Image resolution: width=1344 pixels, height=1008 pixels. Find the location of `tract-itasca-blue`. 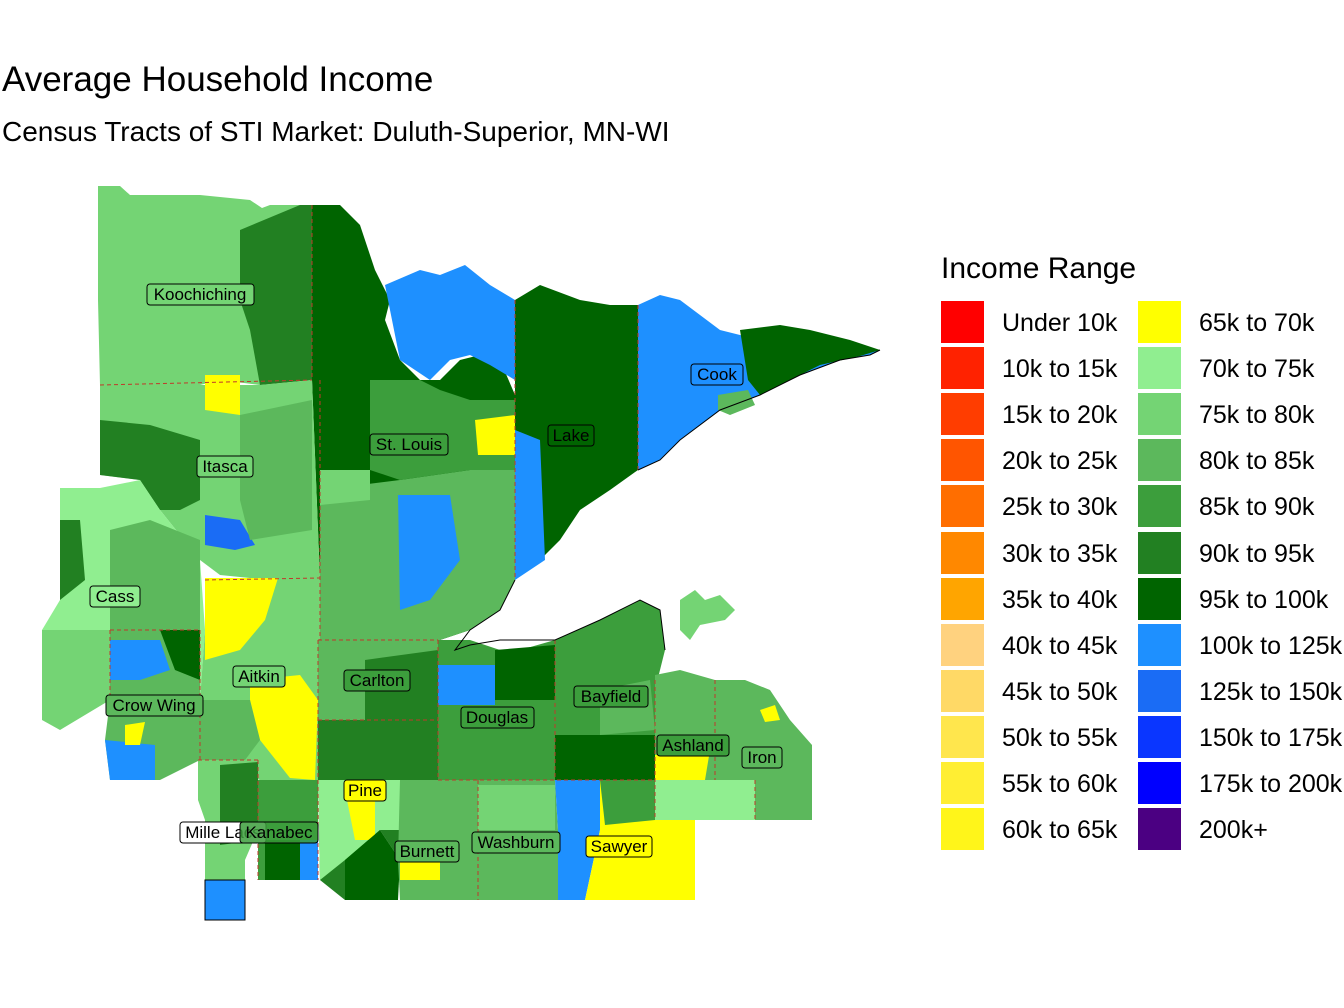

tract-itasca-blue is located at coordinates (230, 532).